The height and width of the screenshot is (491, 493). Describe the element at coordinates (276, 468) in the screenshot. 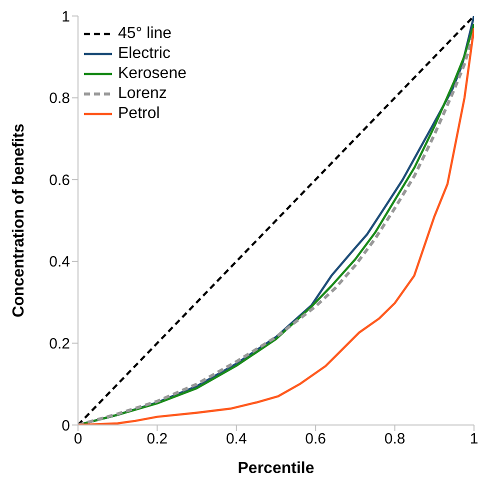

I see `x-axis-title: Percentile` at that location.